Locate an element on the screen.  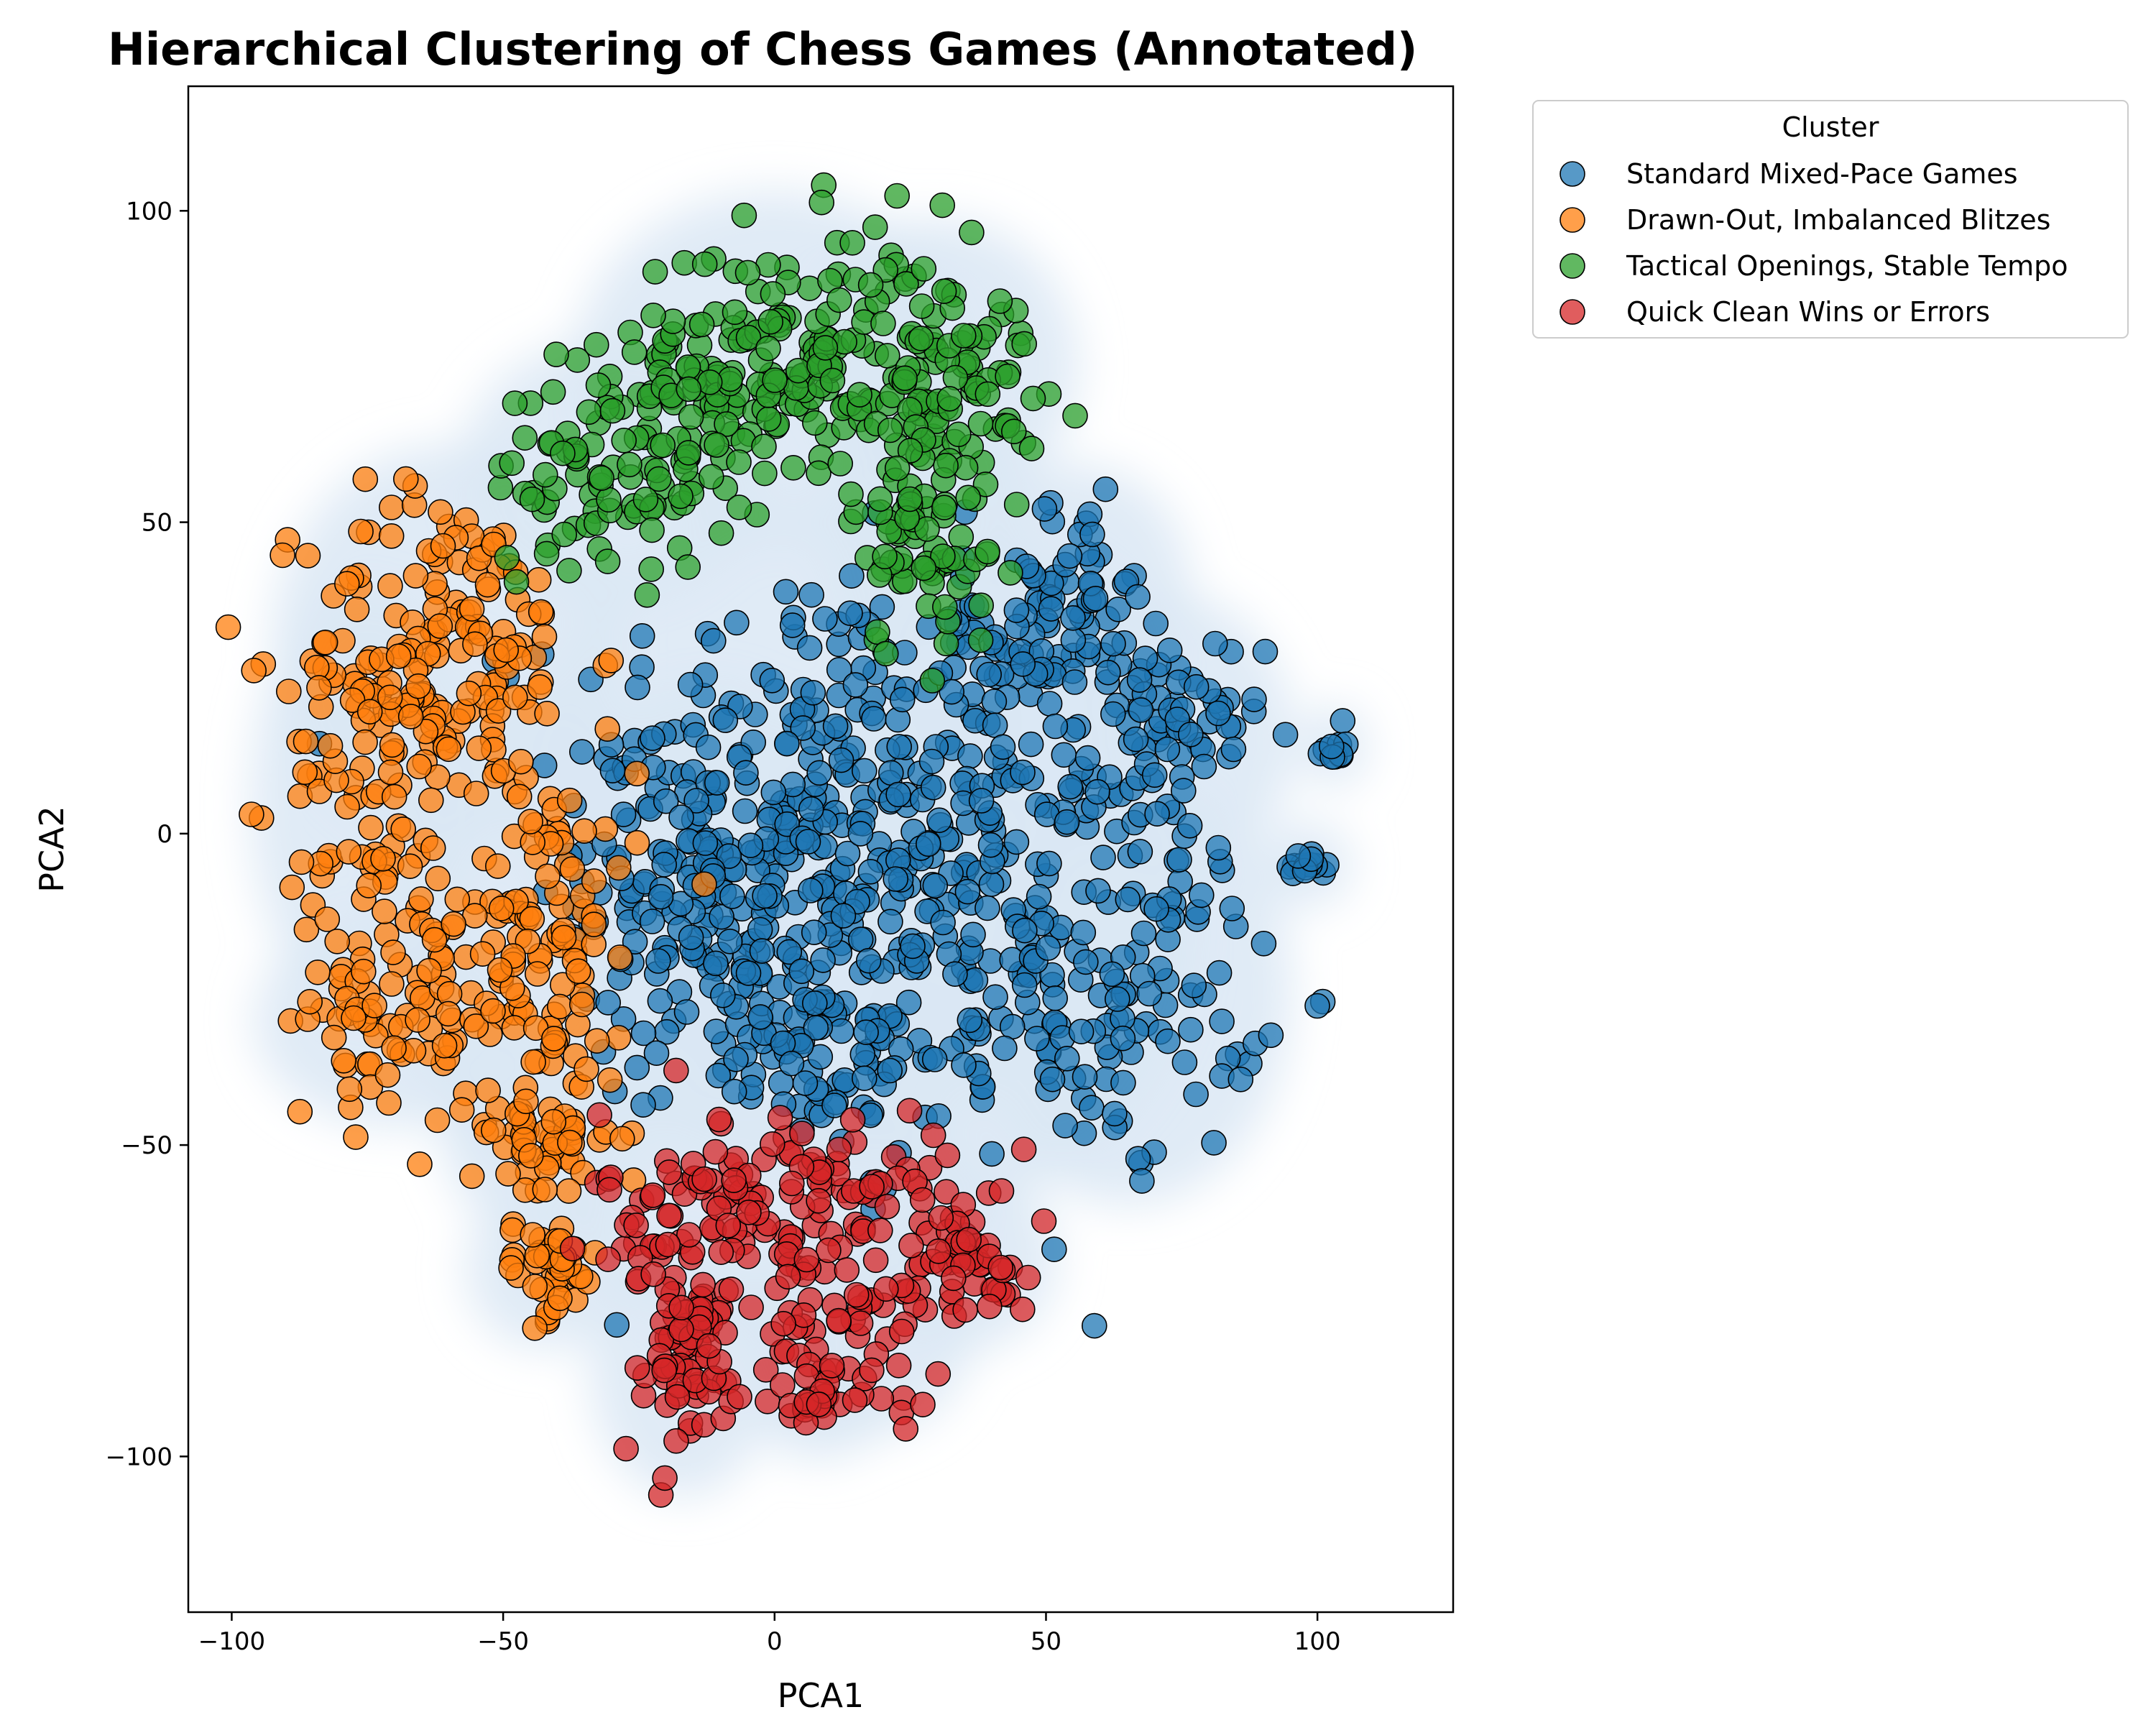
y-tick-label: −50 is located at coordinates (147, 1145).